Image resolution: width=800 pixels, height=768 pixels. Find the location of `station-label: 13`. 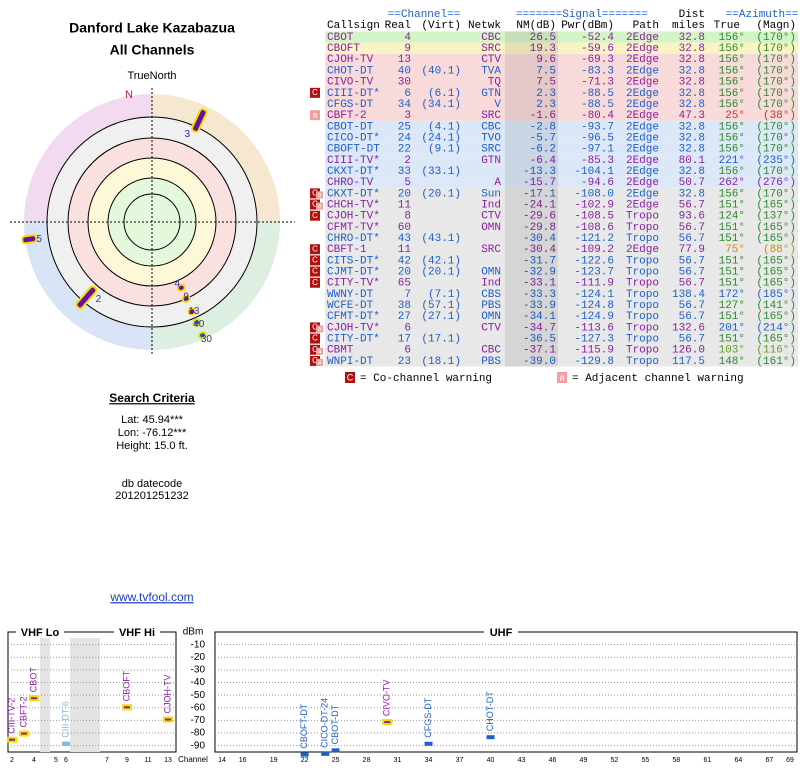

station-label: 13 is located at coordinates (194, 311).